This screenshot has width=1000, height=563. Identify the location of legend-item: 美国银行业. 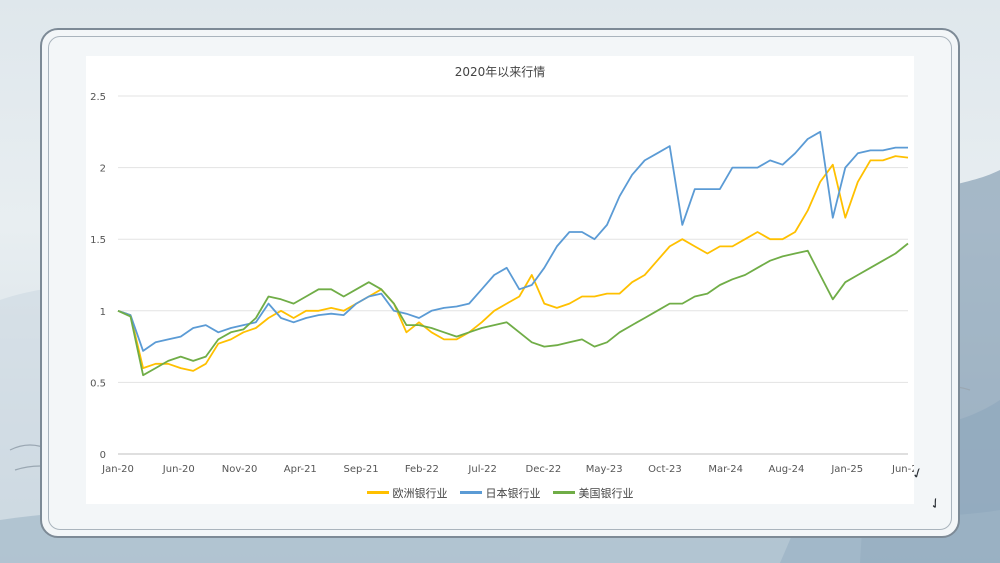
(593, 493).